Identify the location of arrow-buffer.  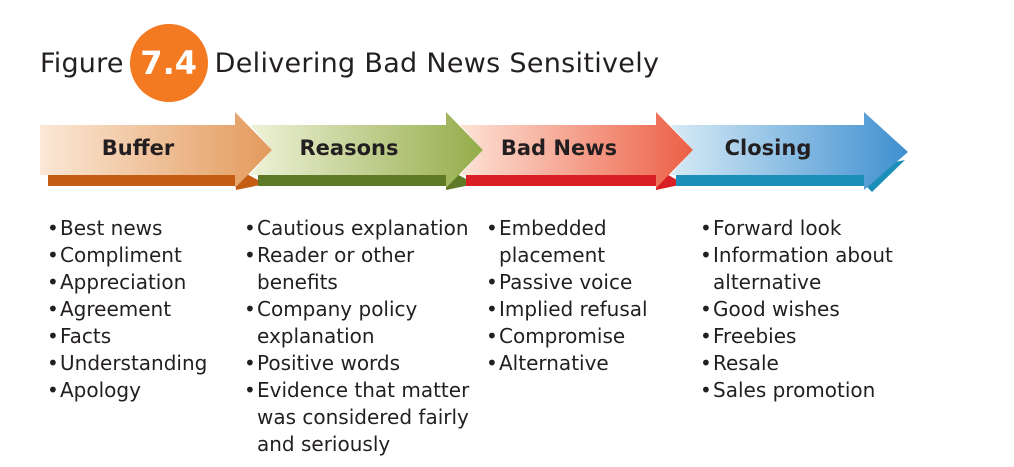
(156, 150).